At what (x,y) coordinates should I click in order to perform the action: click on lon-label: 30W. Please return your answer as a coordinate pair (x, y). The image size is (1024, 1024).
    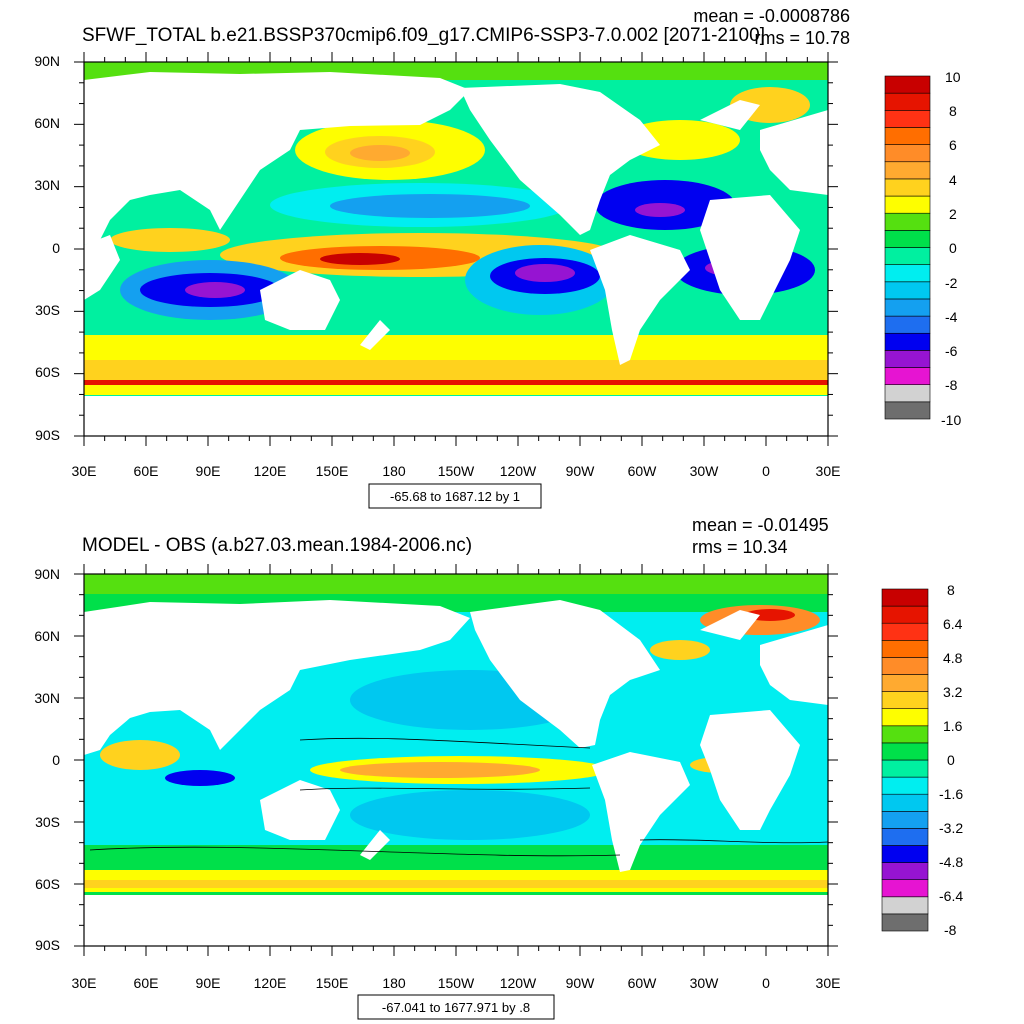
    Looking at the image, I should click on (705, 983).